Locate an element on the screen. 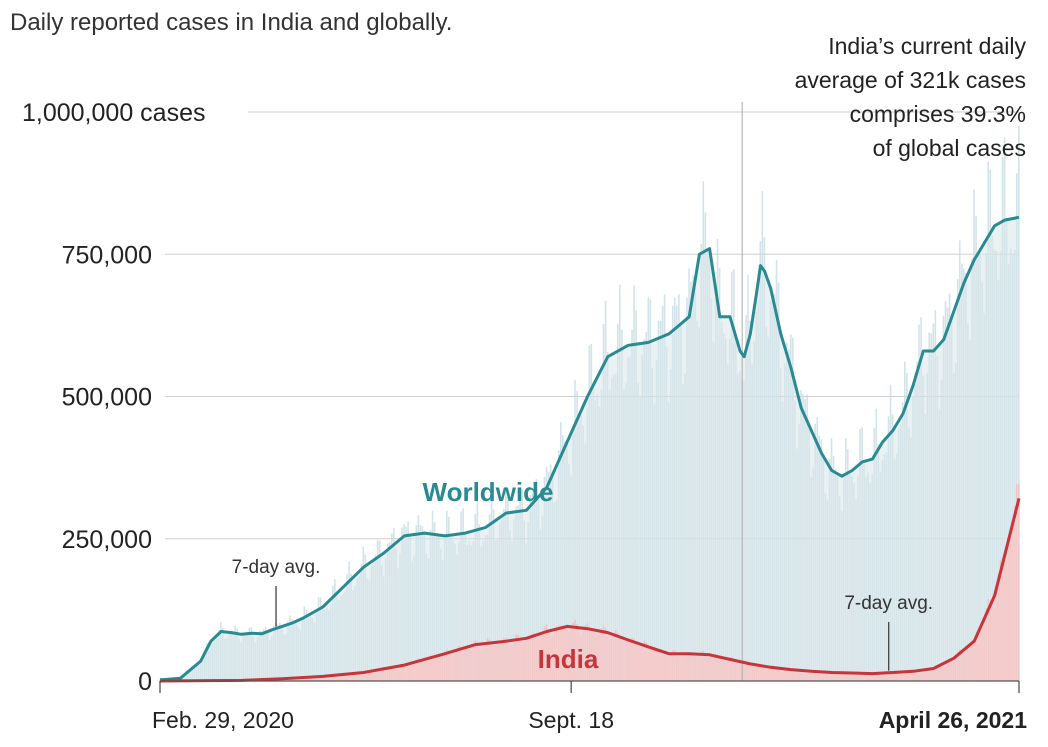 The image size is (1048, 747). x-tick-label: April 26, 2021 is located at coordinates (953, 720).